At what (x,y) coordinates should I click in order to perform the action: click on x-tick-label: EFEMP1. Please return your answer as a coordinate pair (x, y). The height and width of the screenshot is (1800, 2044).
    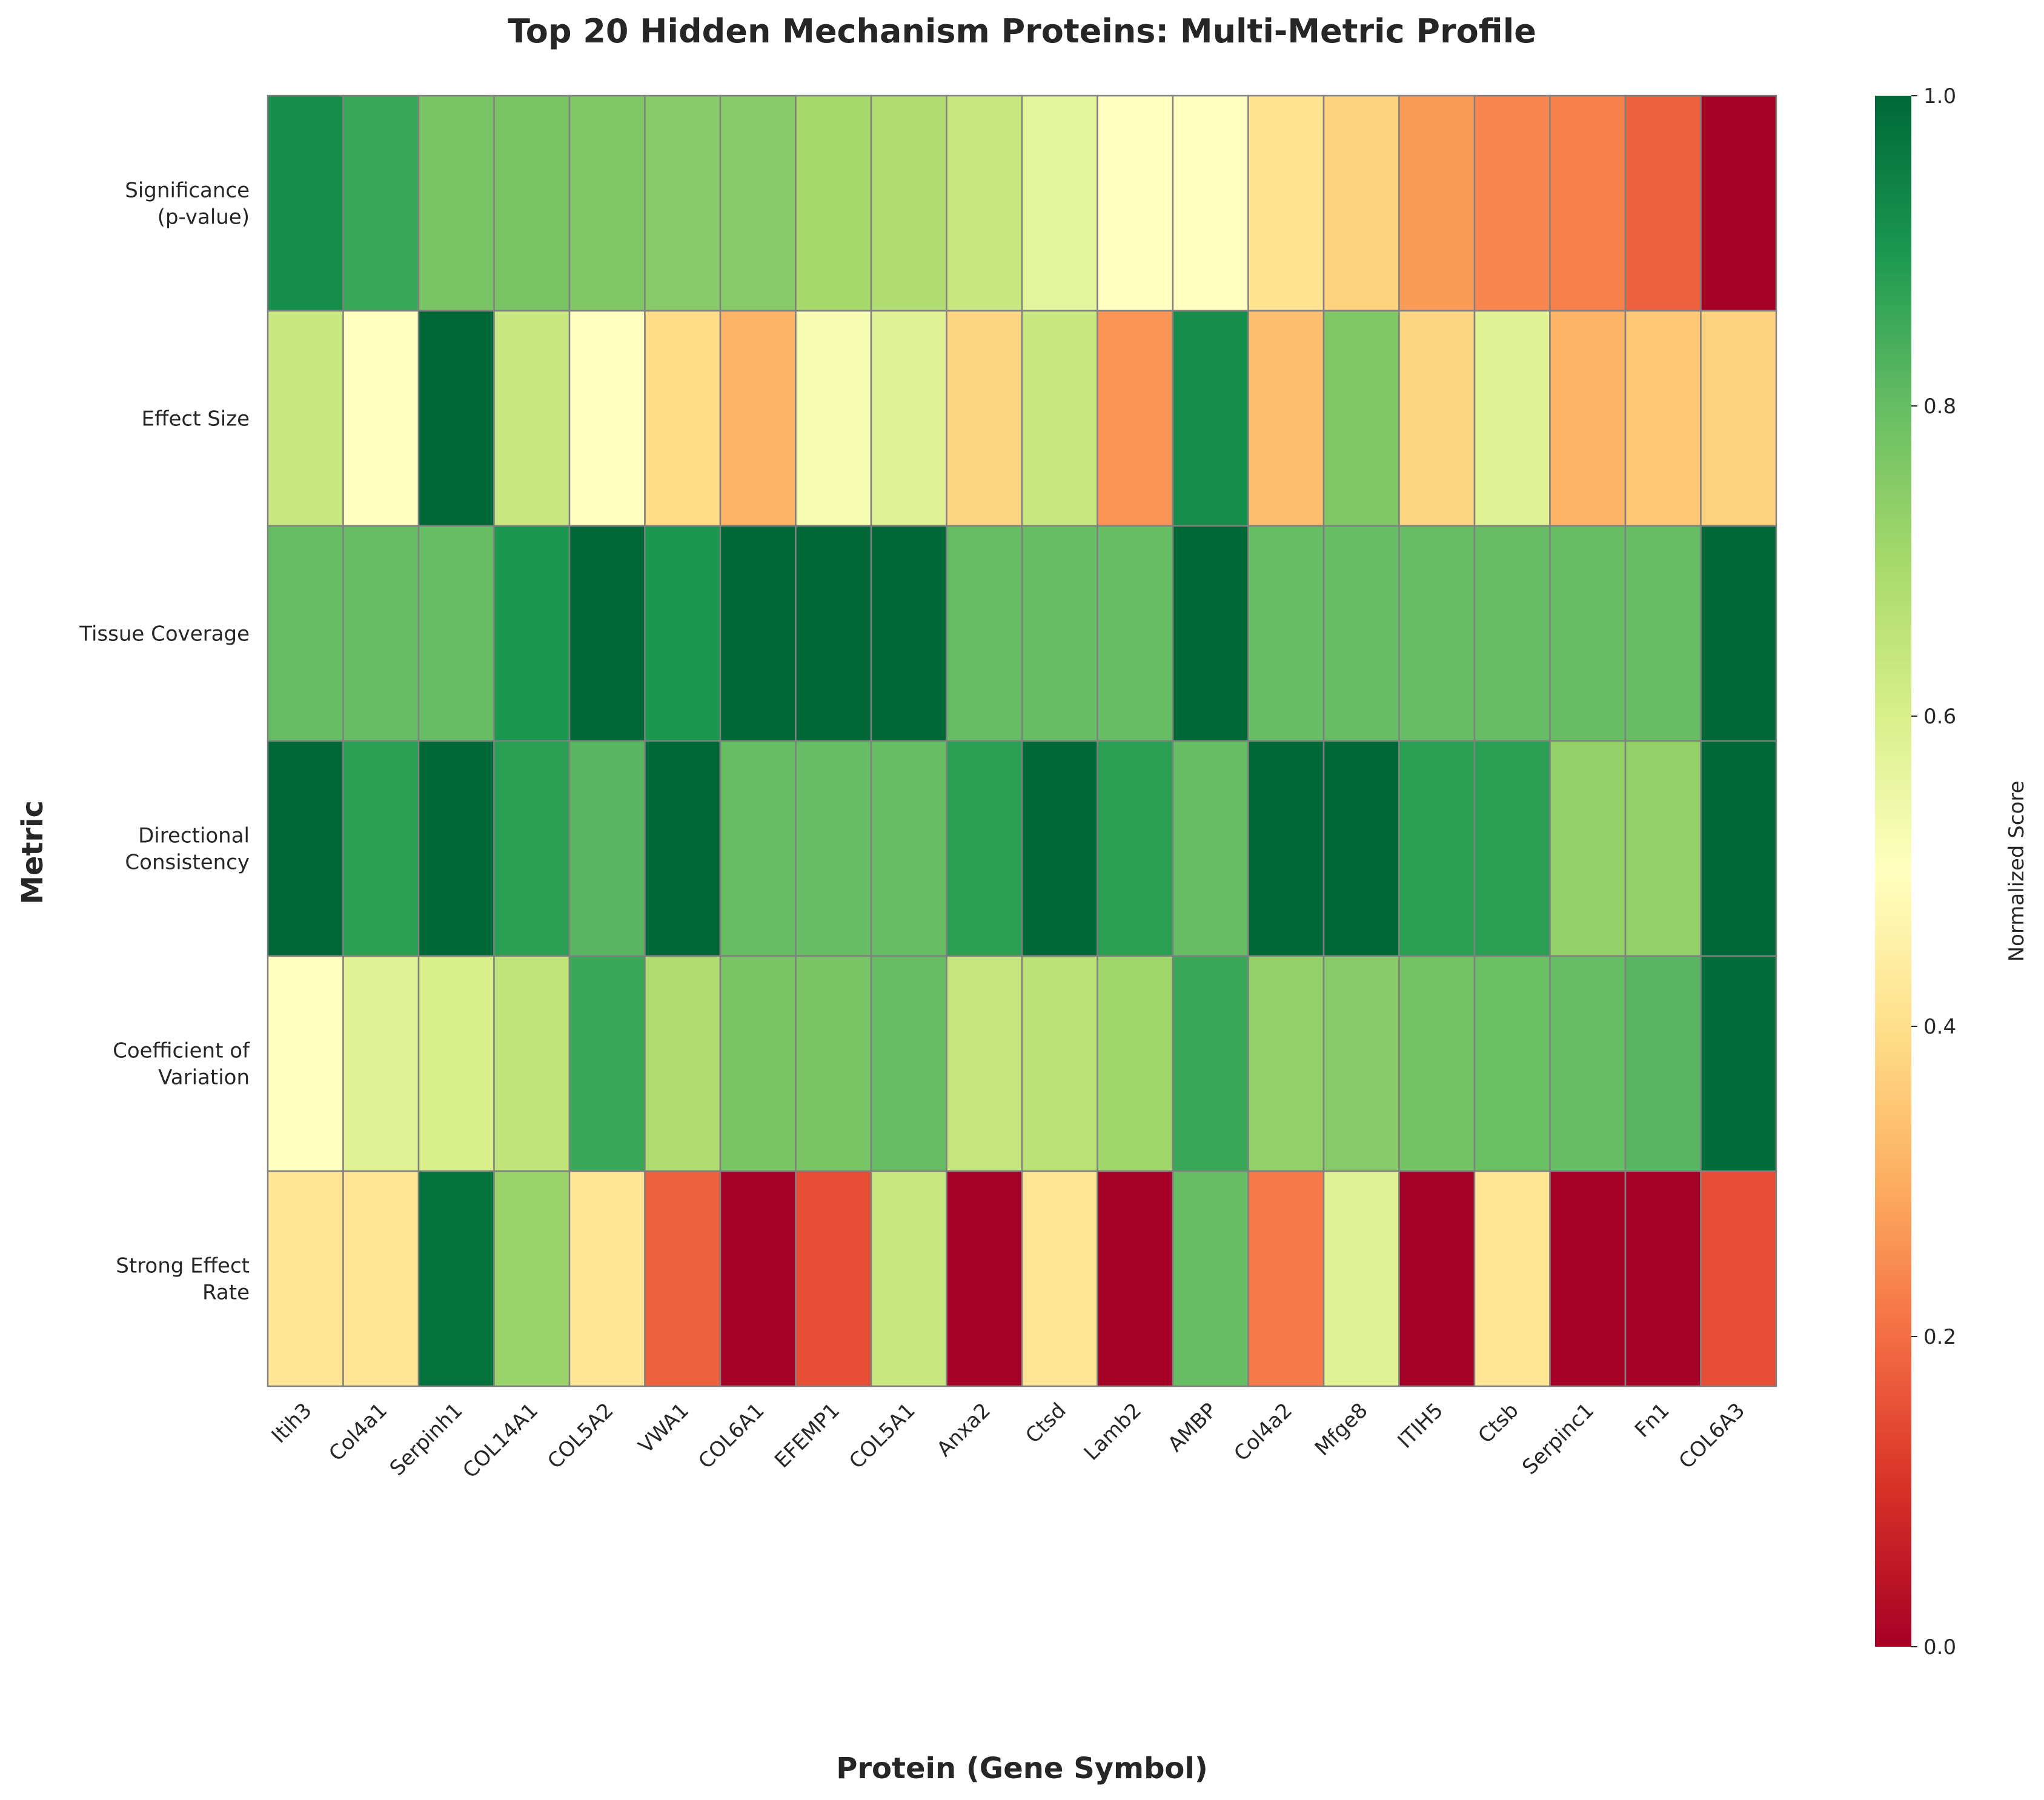
    Looking at the image, I should click on (807, 1435).